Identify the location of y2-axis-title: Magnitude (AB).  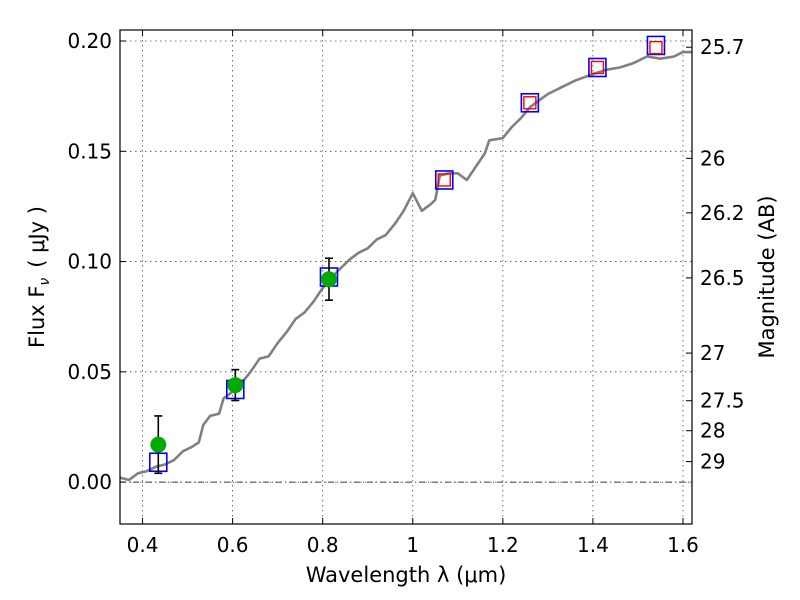
(767, 276).